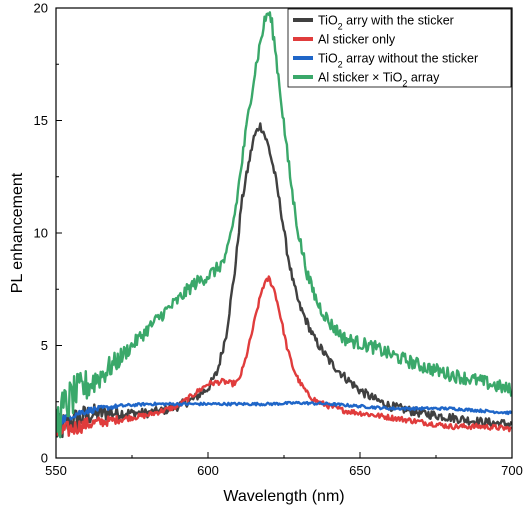  What do you see at coordinates (56, 470) in the screenshot?
I see `x-tick-label: 550` at bounding box center [56, 470].